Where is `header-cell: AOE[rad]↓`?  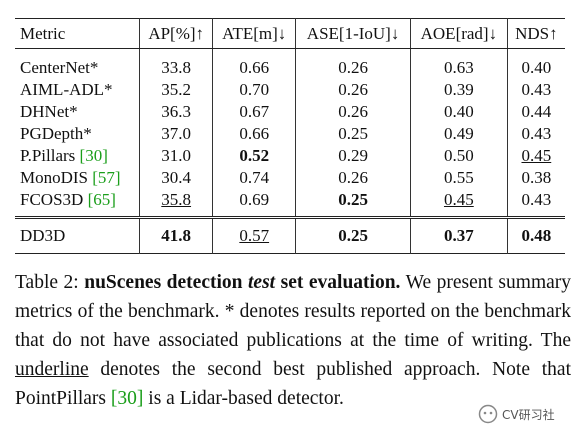
header-cell: AOE[rad]↓ is located at coordinates (459, 33).